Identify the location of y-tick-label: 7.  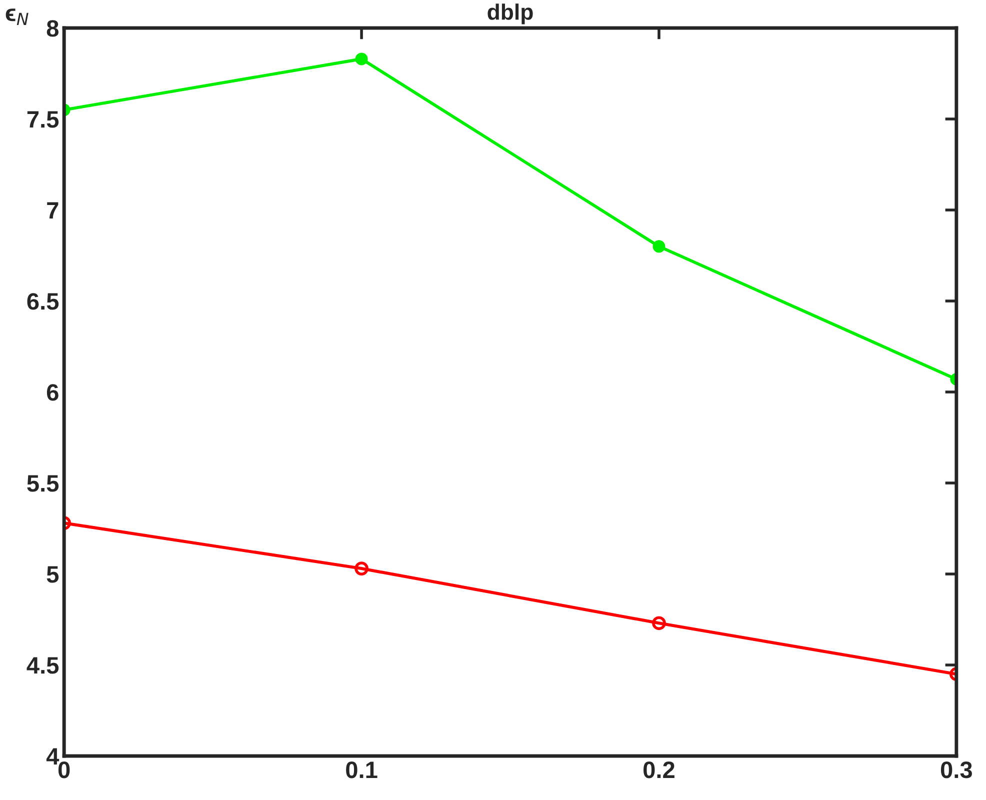
(52, 210).